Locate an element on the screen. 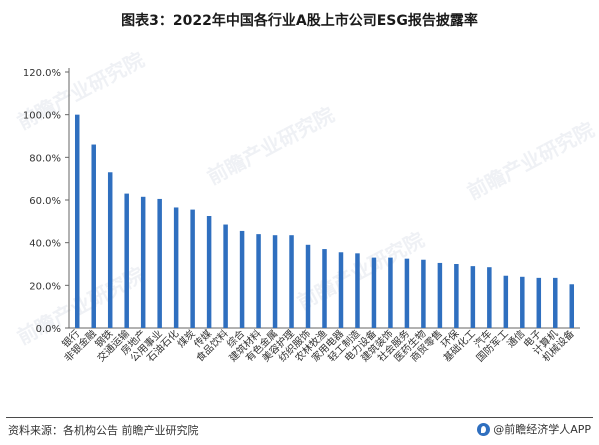 The width and height of the screenshot is (599, 445). y-tick-label: 20.0% is located at coordinates (45, 286).